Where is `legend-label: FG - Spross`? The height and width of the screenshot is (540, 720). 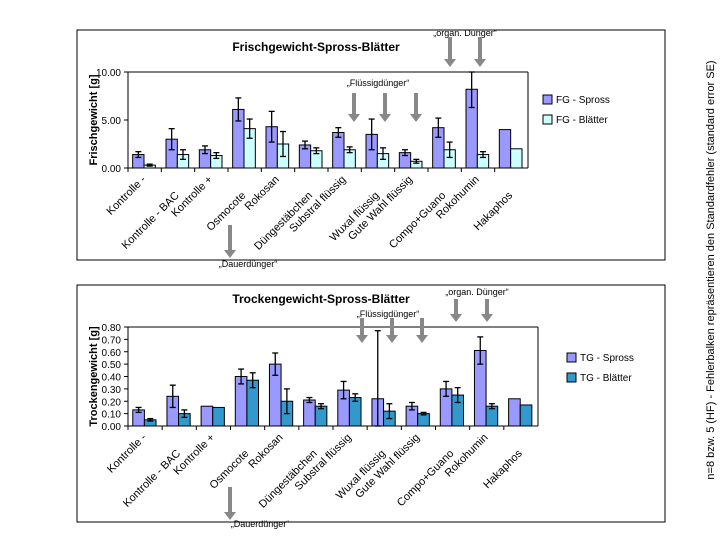
legend-label: FG - Spross is located at coordinates (583, 100).